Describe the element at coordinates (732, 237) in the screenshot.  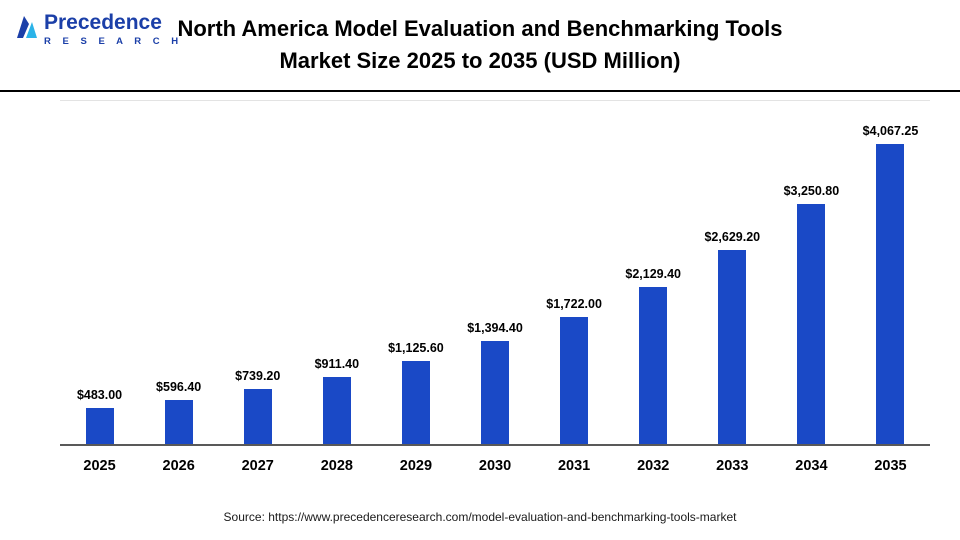
I see `bar-value-label: $2,629.20` at that location.